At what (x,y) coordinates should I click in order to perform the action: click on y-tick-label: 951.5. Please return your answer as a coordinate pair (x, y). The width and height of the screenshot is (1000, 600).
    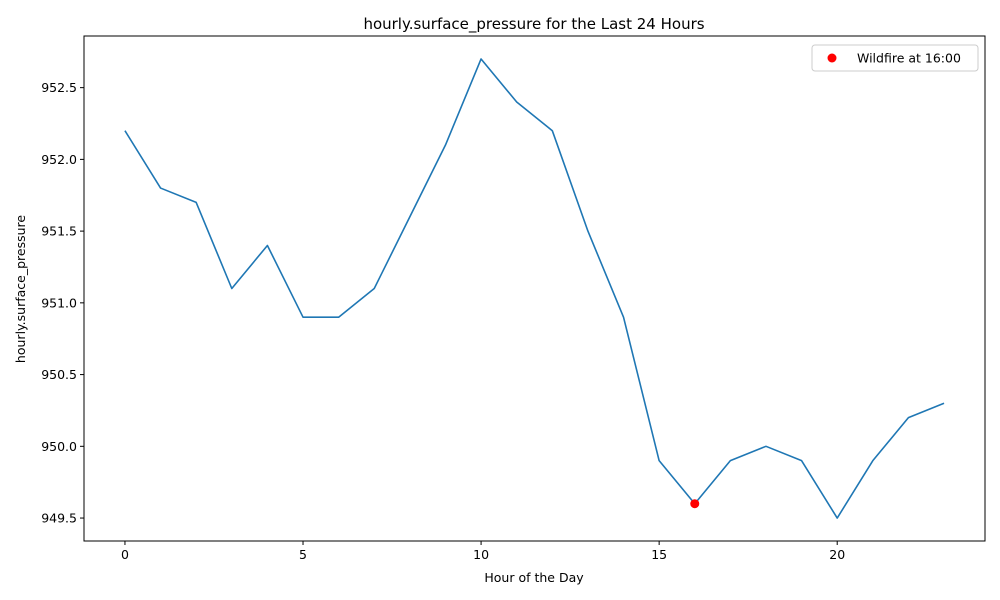
    Looking at the image, I should click on (59, 231).